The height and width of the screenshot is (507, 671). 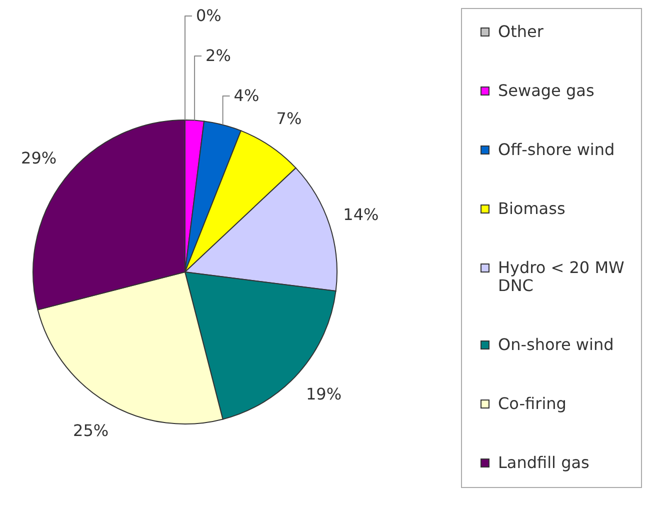 I want to click on legend-label: Other, so click(x=521, y=31).